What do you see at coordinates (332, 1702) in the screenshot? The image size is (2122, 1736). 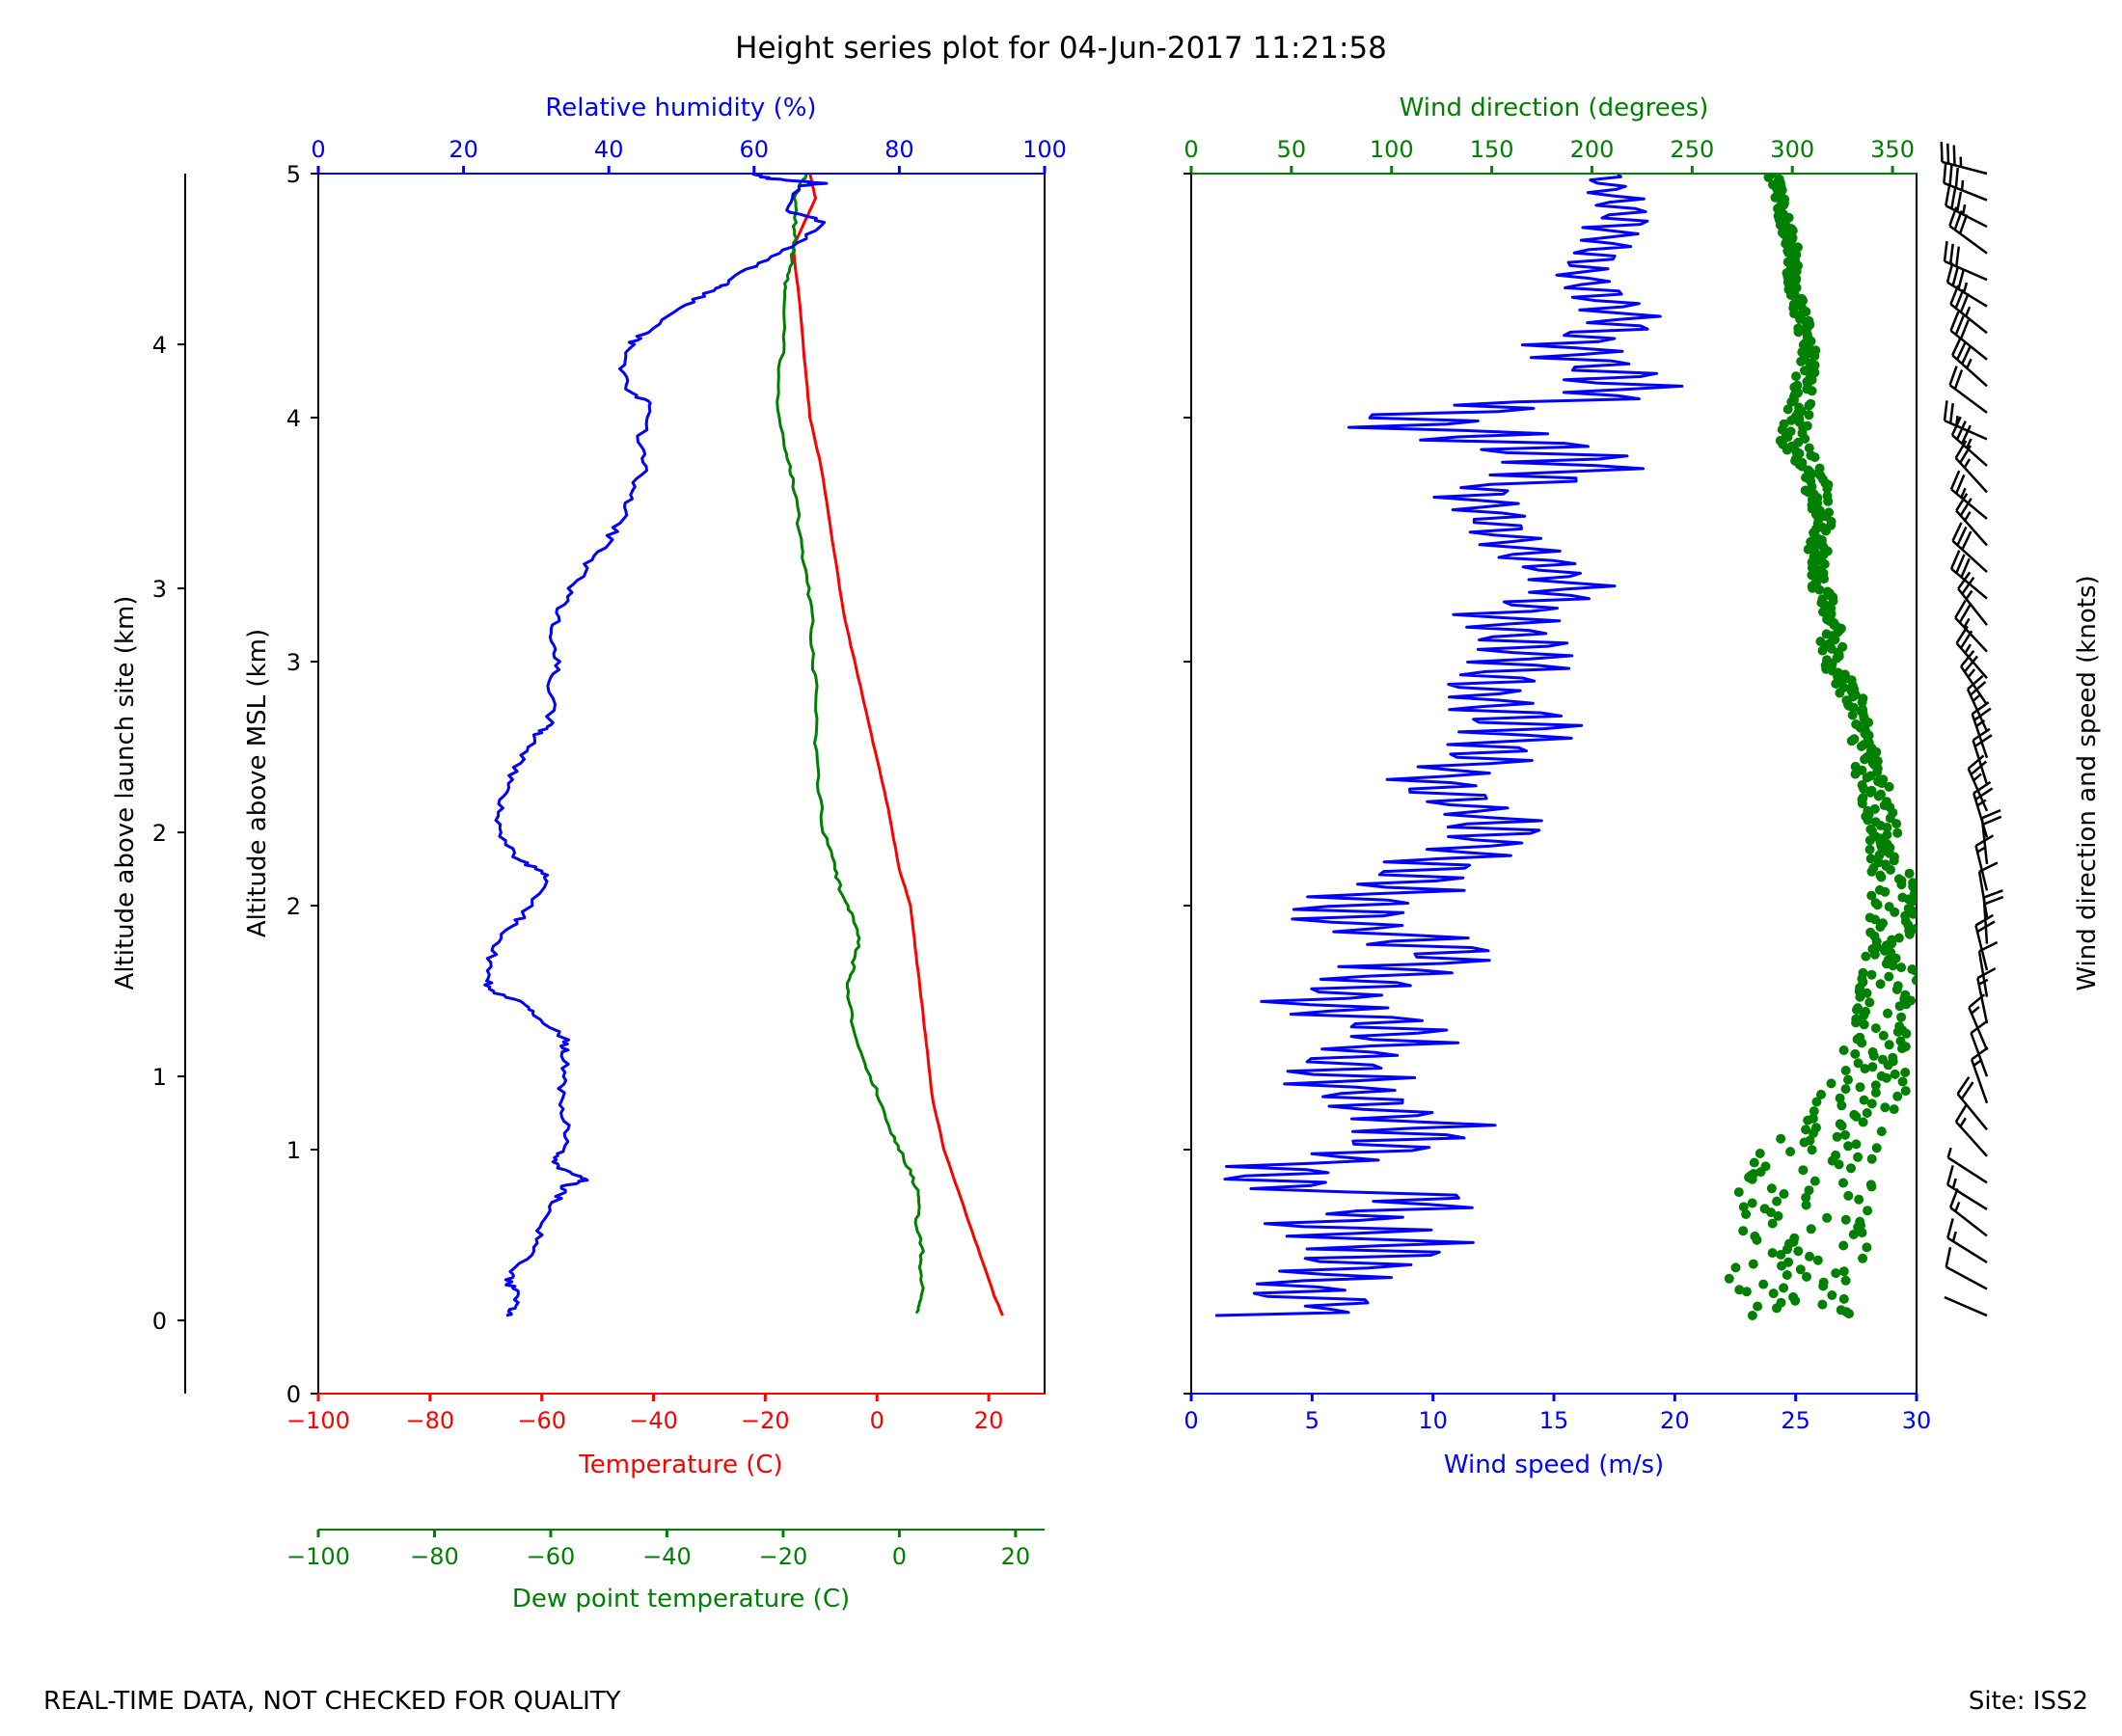 I see `quality-note: REAL-TIME DATA, NOT CHECKED FOR QUALITY` at bounding box center [332, 1702].